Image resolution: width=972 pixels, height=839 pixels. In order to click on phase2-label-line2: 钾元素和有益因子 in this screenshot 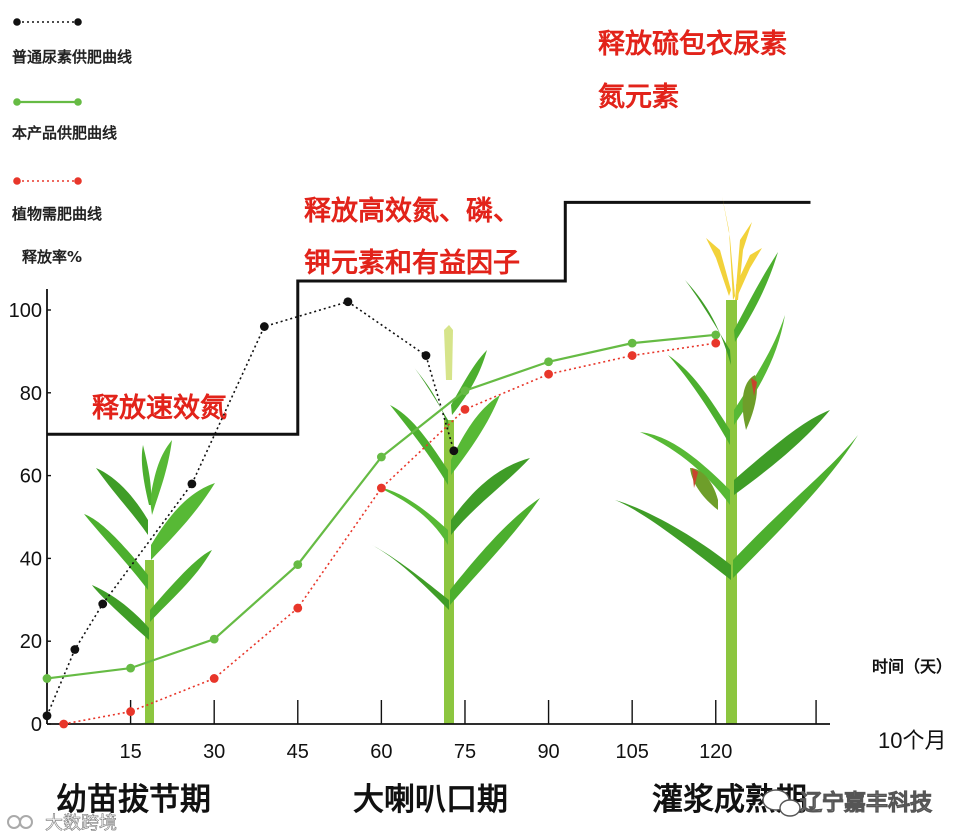, I will do `click(412, 263)`.